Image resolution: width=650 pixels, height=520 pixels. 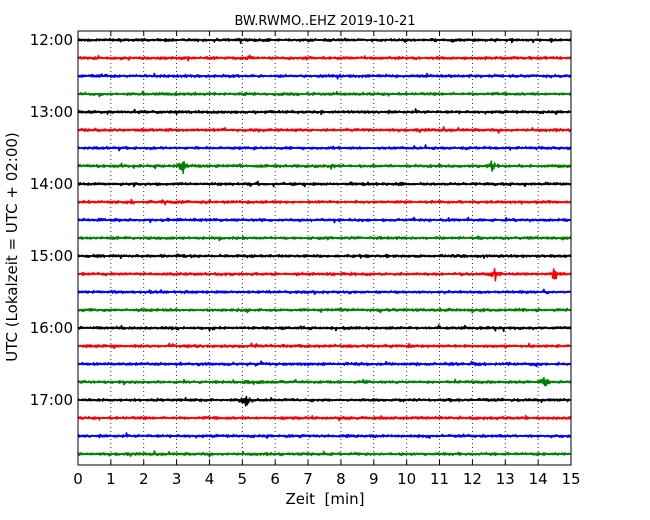 I want to click on x-tick-label: 11, so click(x=439, y=479).